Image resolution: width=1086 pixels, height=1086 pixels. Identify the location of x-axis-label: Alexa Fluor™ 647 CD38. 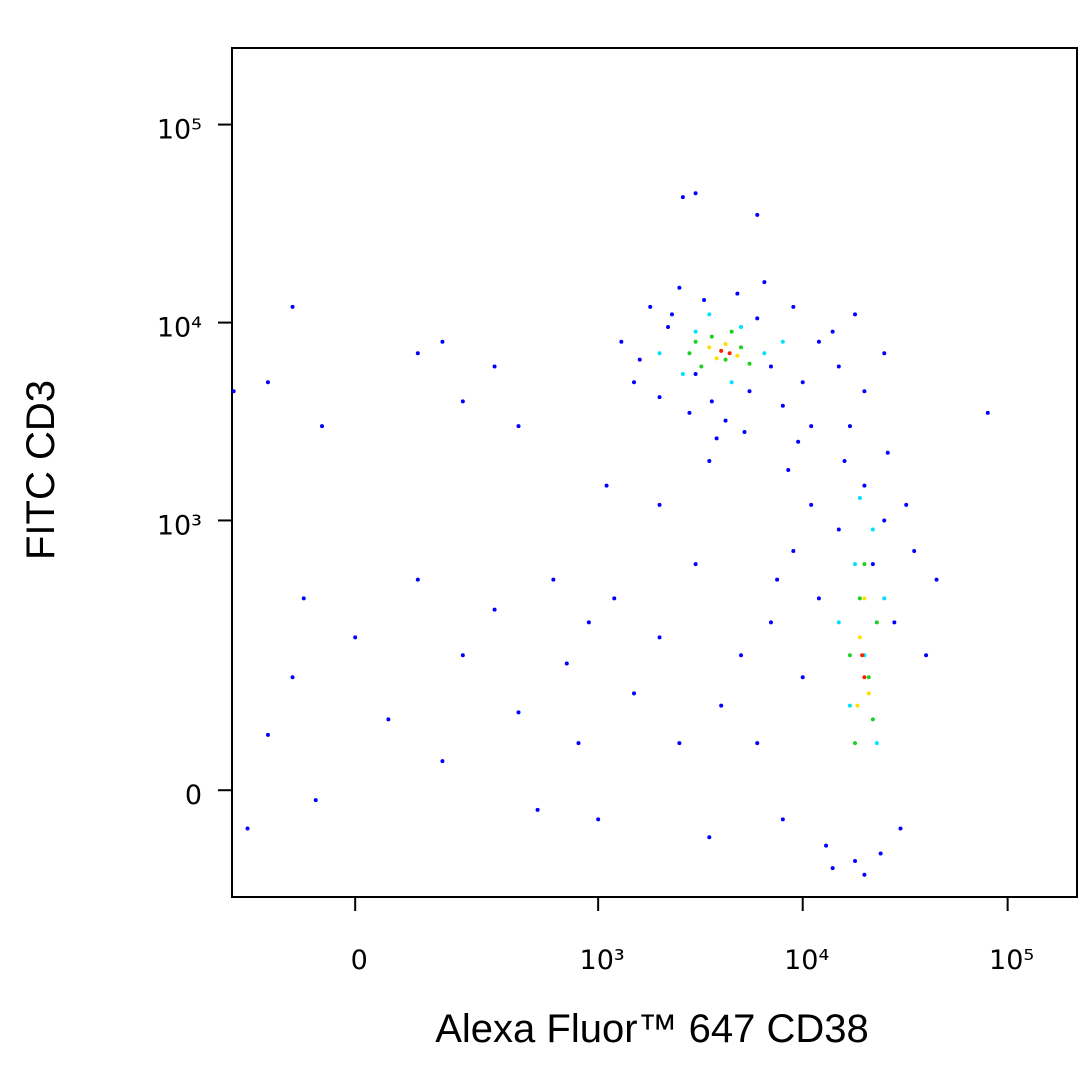
(652, 1029).